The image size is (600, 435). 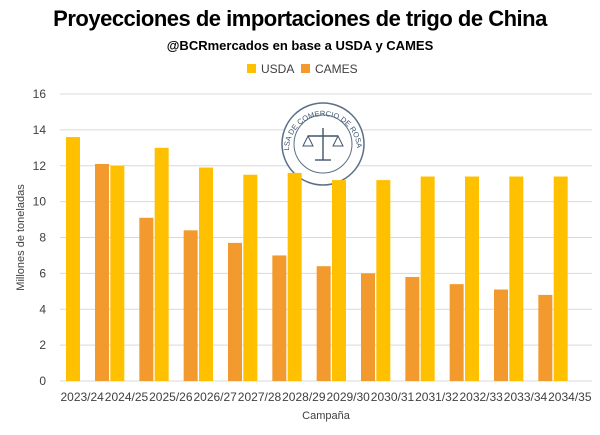 I want to click on x-tick-label: 2032/33, so click(x=481, y=397).